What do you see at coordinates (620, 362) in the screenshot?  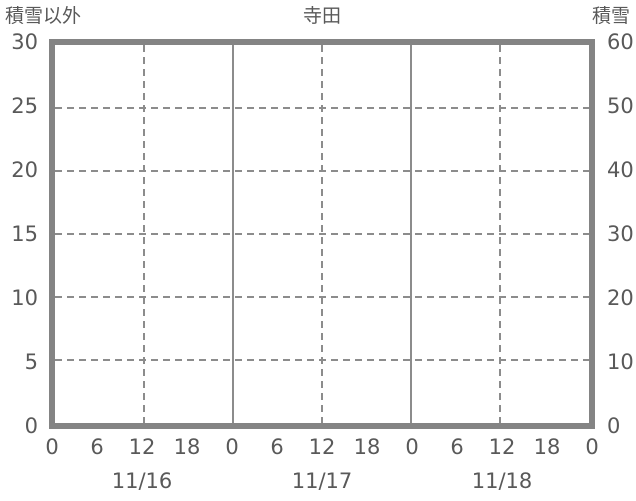 I see `right-axis-tick-label: 10` at bounding box center [620, 362].